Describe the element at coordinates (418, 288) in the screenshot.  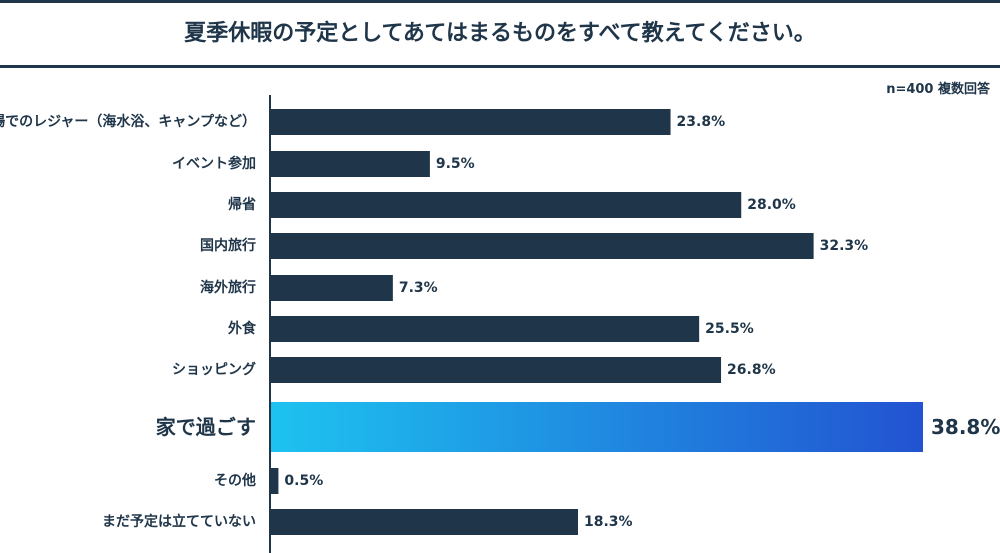
I see `value-label: 7.3%` at that location.